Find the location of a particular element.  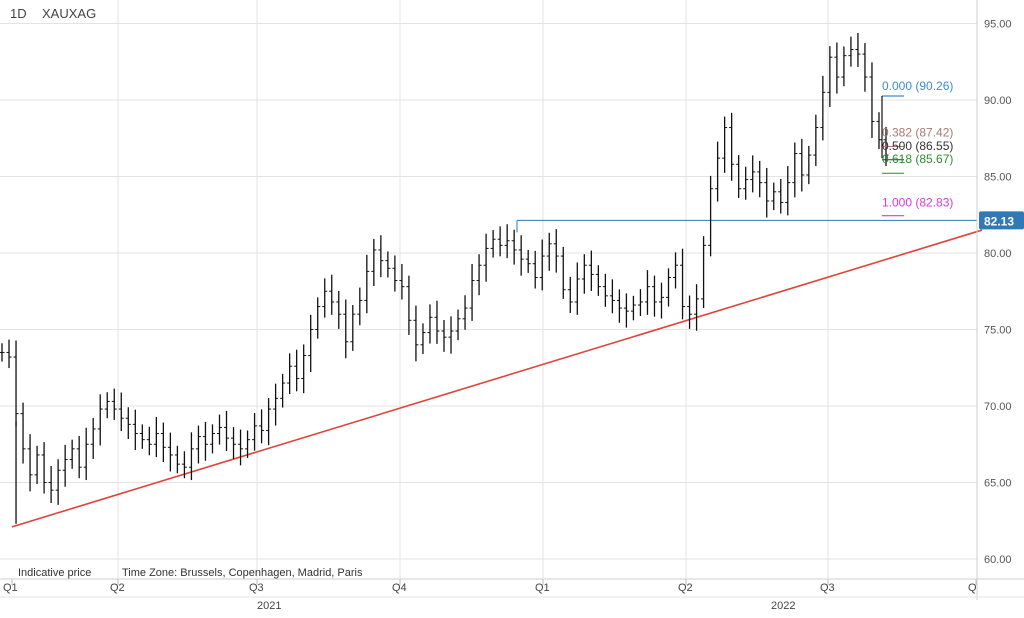

fib-level-label: 0.000 (90.26) is located at coordinates (917, 86).